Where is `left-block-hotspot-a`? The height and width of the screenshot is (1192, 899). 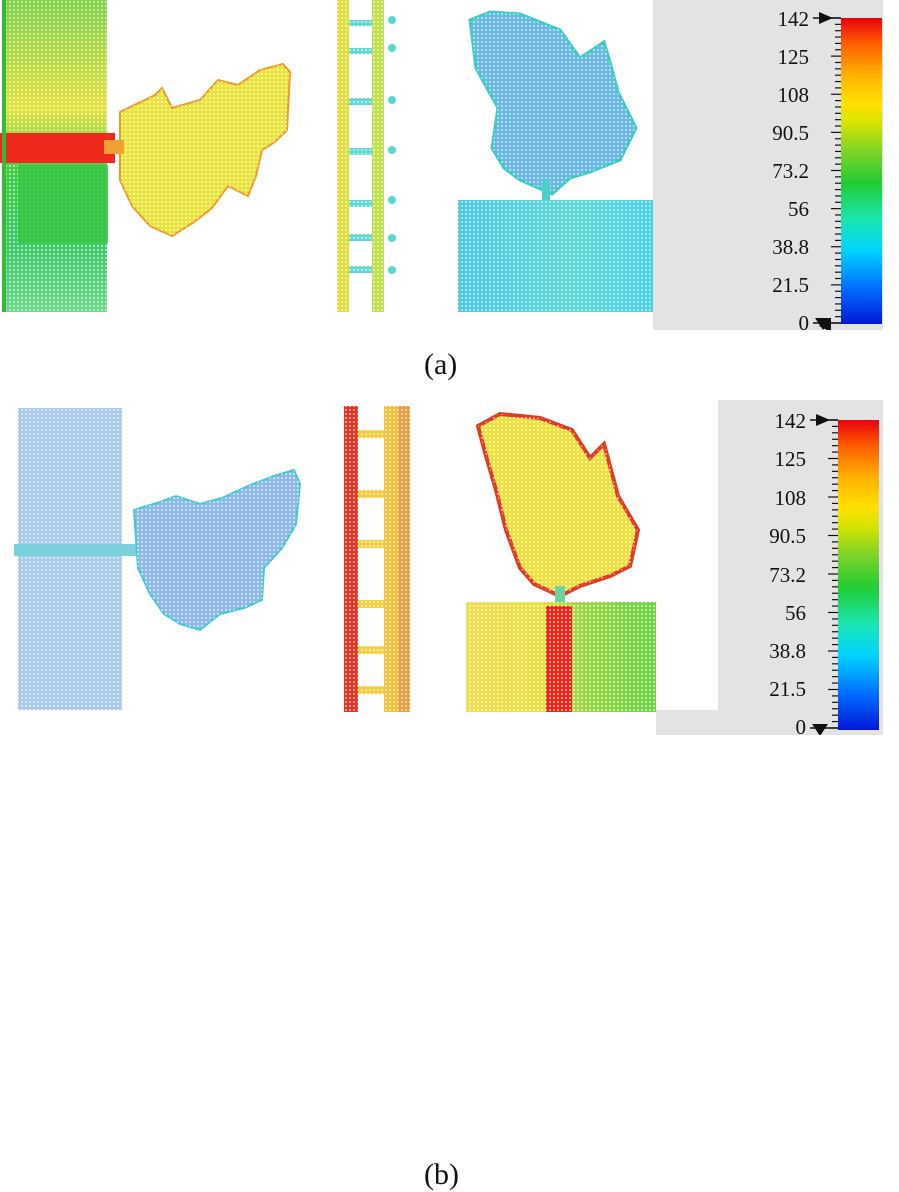
left-block-hotspot-a is located at coordinates (57, 148).